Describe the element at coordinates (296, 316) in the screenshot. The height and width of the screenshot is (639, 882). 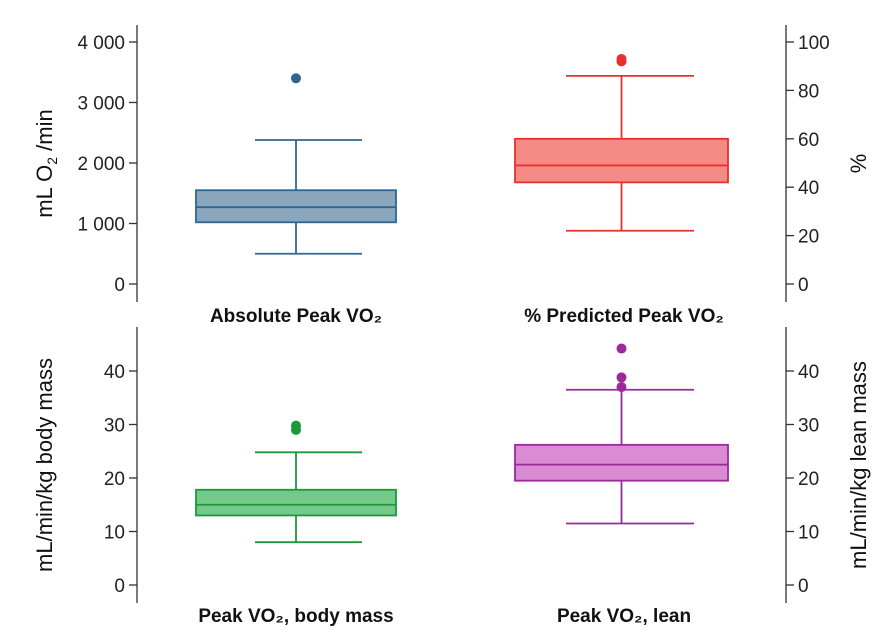
I see `panel-caption: Absolute Peak VO₂` at that location.